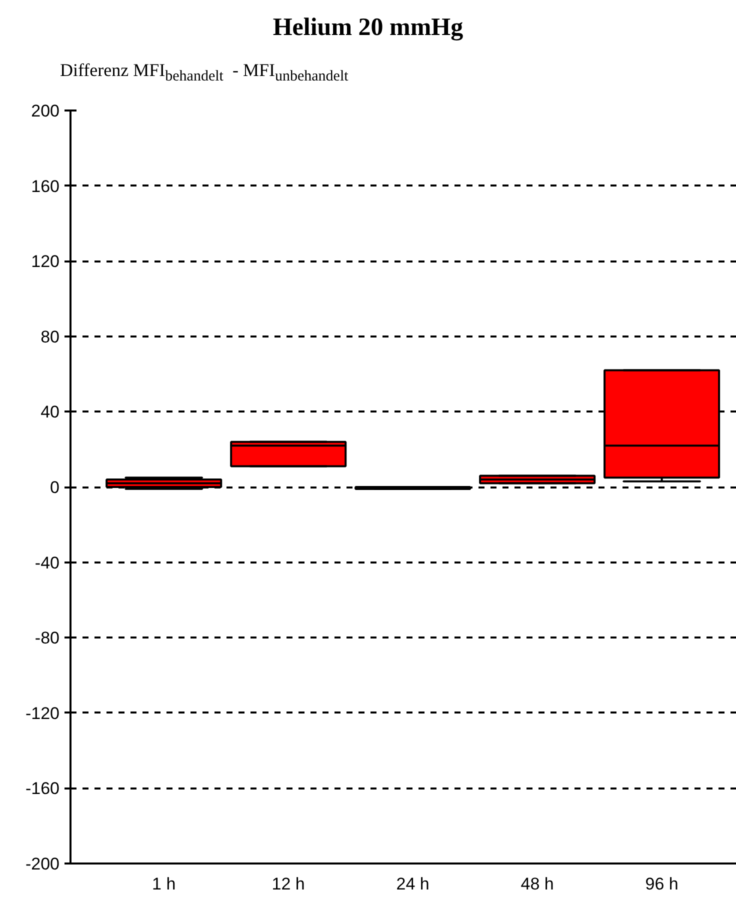 This screenshot has height=907, width=736. What do you see at coordinates (50, 412) in the screenshot?
I see `y-tick-label: 40` at bounding box center [50, 412].